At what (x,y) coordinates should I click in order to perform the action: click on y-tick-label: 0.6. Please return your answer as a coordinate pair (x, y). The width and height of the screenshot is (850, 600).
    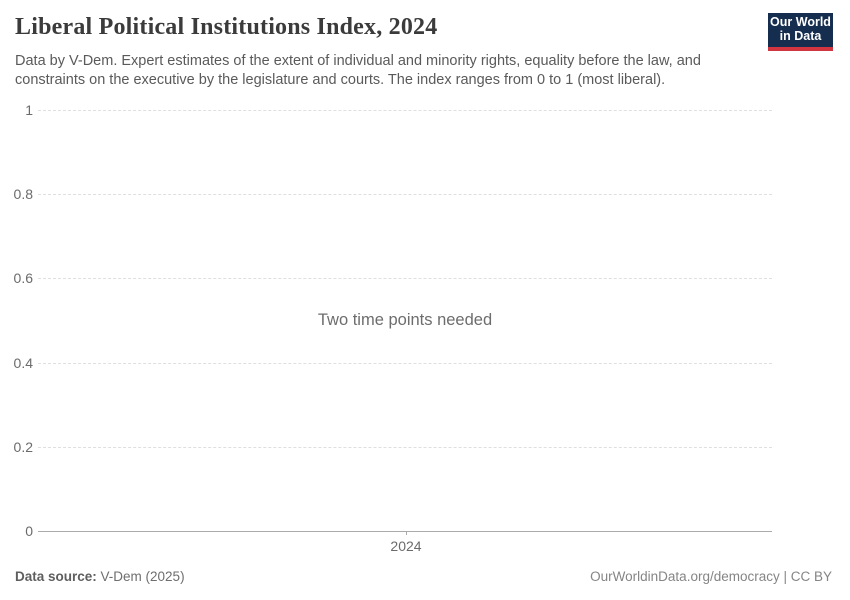
    Looking at the image, I should click on (23, 278).